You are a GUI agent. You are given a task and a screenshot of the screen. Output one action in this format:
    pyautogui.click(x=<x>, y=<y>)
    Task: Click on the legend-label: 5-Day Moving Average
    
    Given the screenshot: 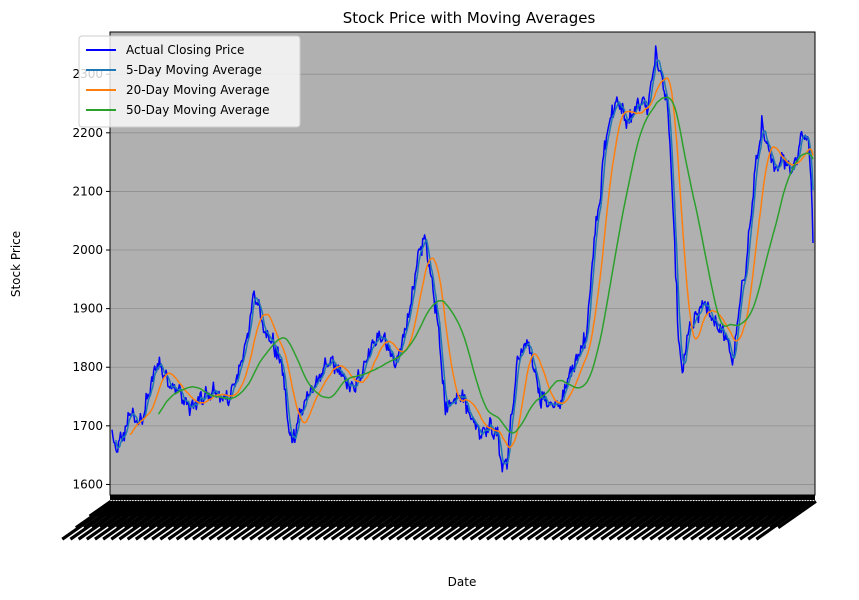 What is the action you would take?
    pyautogui.click(x=194, y=70)
    